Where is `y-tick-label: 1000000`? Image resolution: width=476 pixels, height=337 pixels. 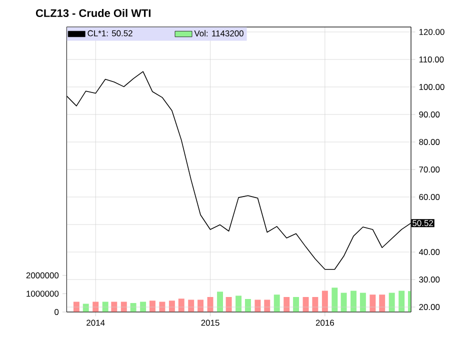 y-tick-label: 1000000 is located at coordinates (42, 293).